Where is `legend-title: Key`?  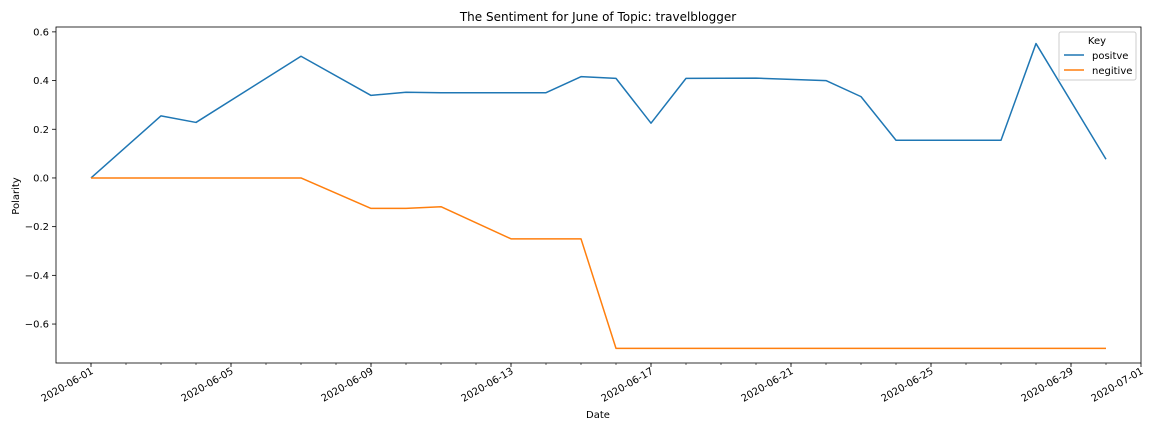 legend-title: Key is located at coordinates (1097, 41).